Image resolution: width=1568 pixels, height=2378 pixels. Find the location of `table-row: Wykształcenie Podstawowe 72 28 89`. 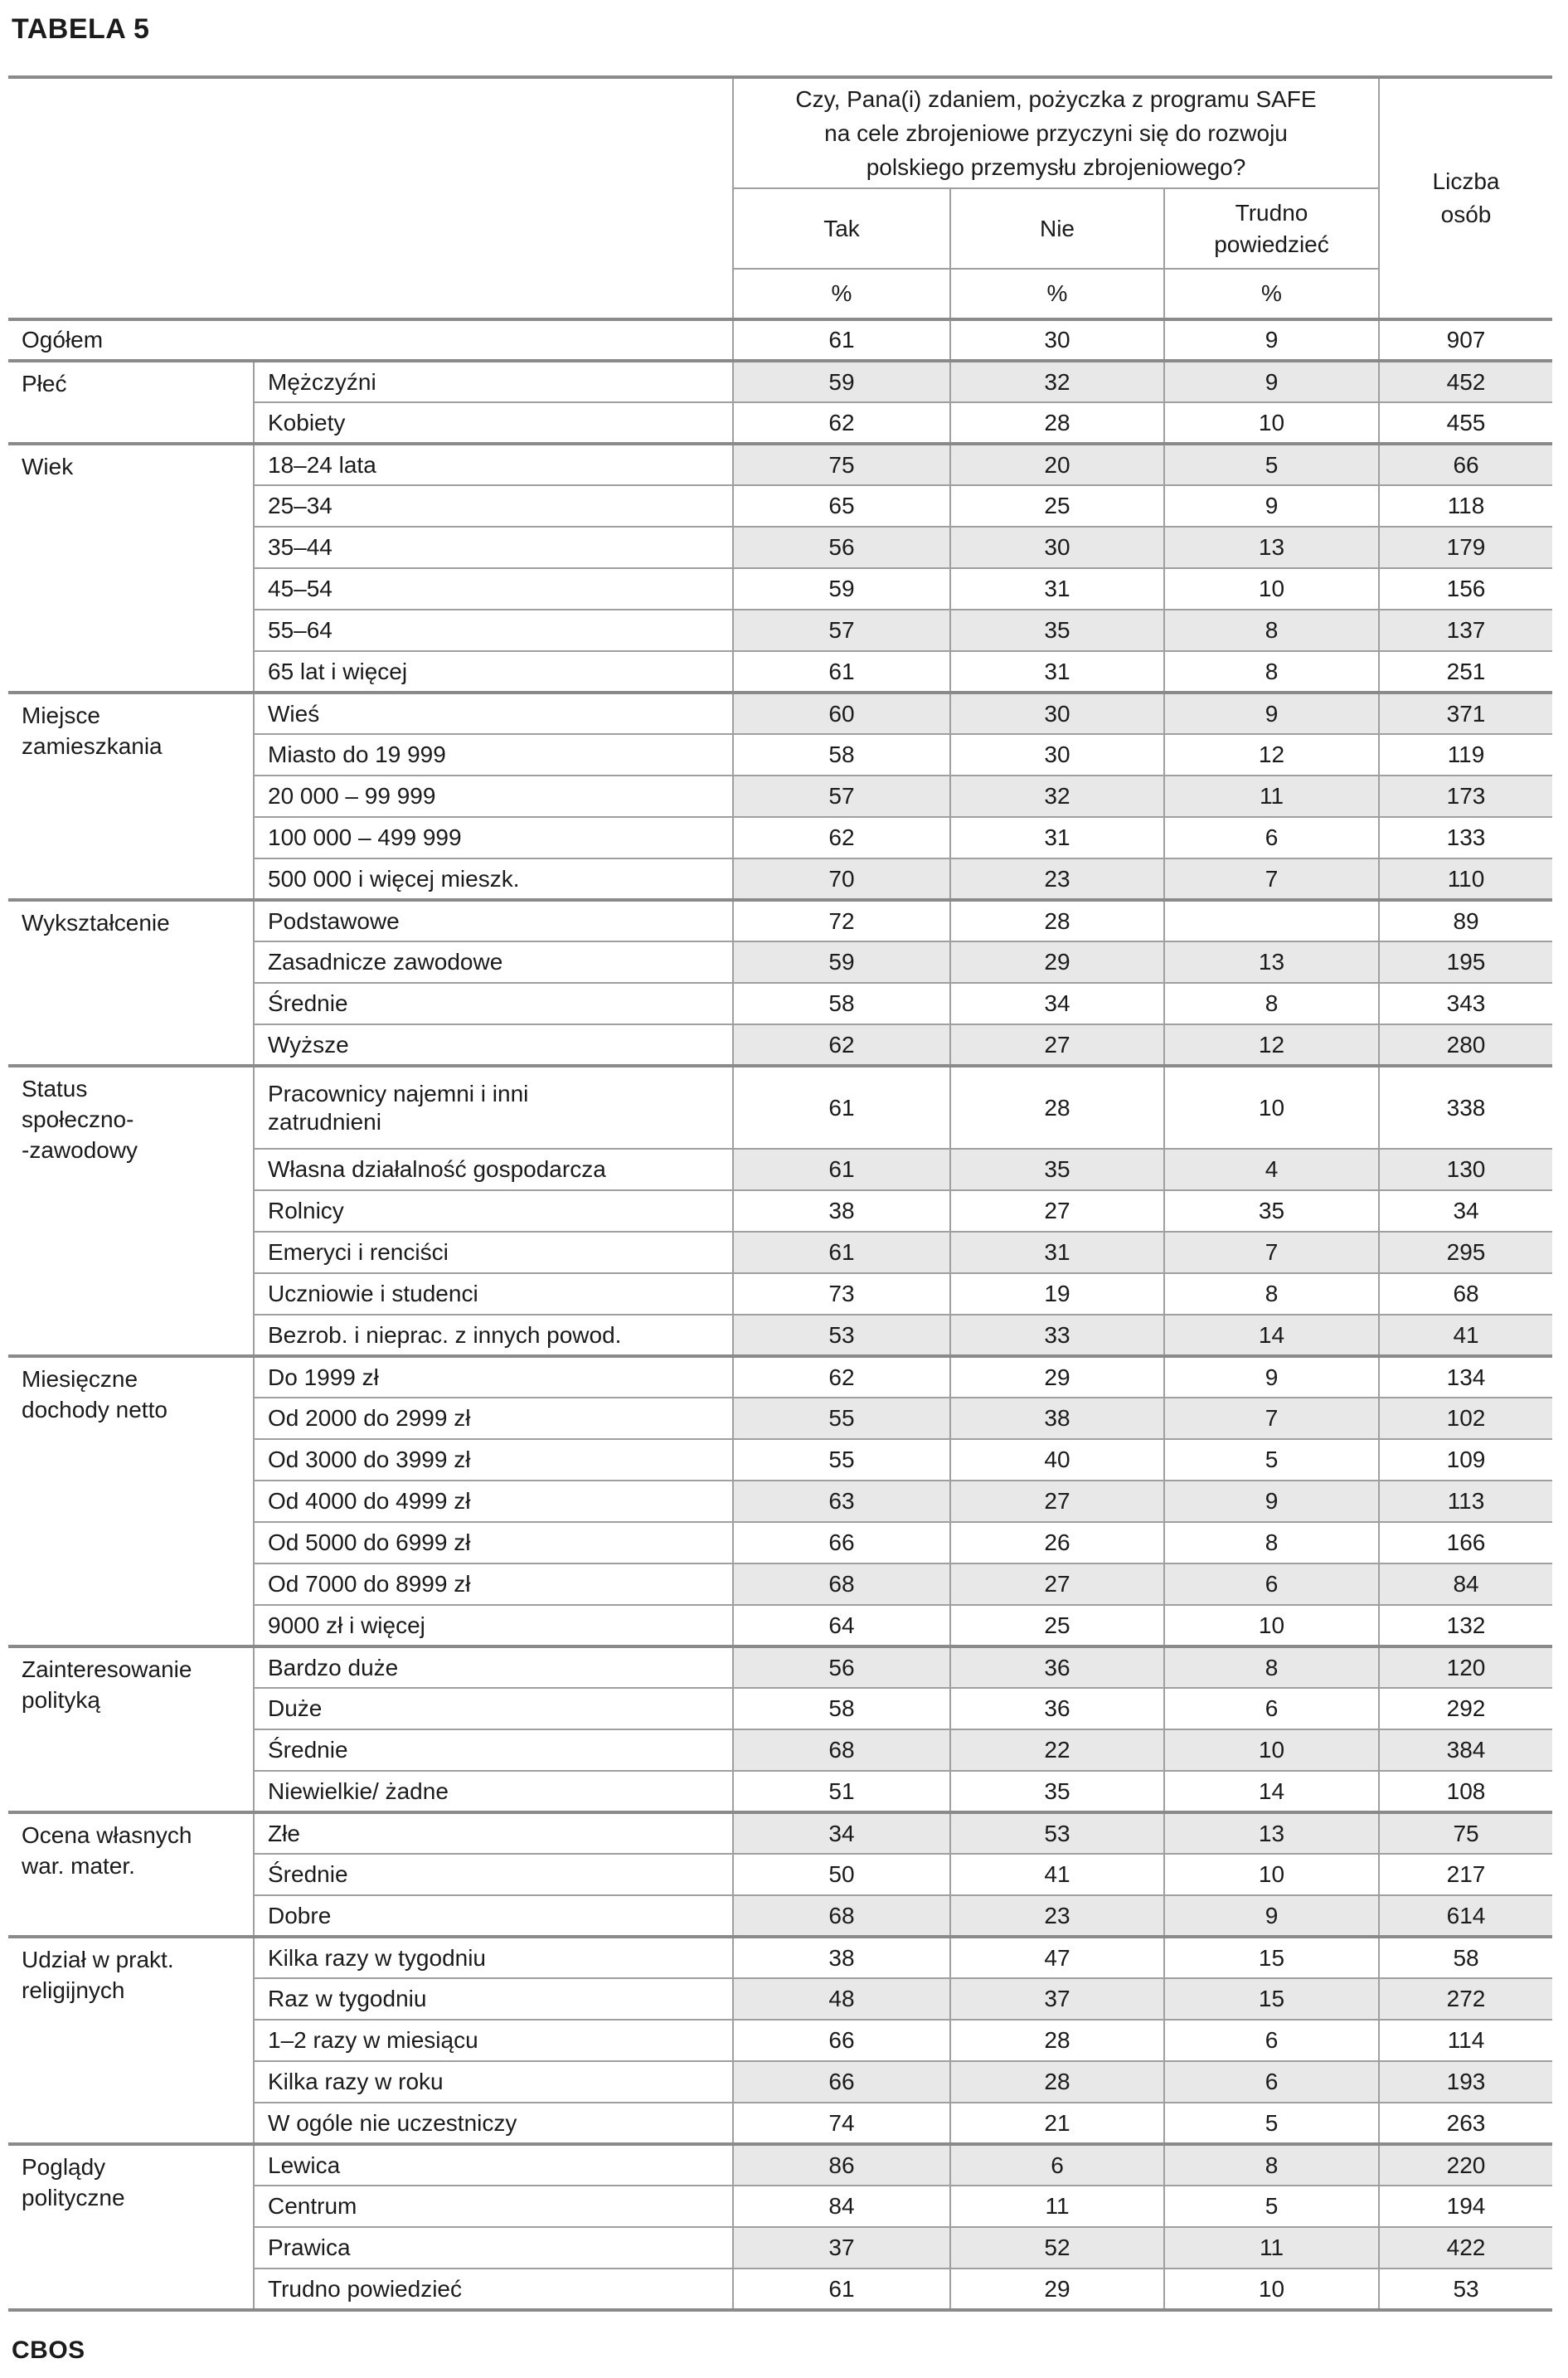

table-row: Wykształcenie Podstawowe 72 28 89 is located at coordinates (780, 983).